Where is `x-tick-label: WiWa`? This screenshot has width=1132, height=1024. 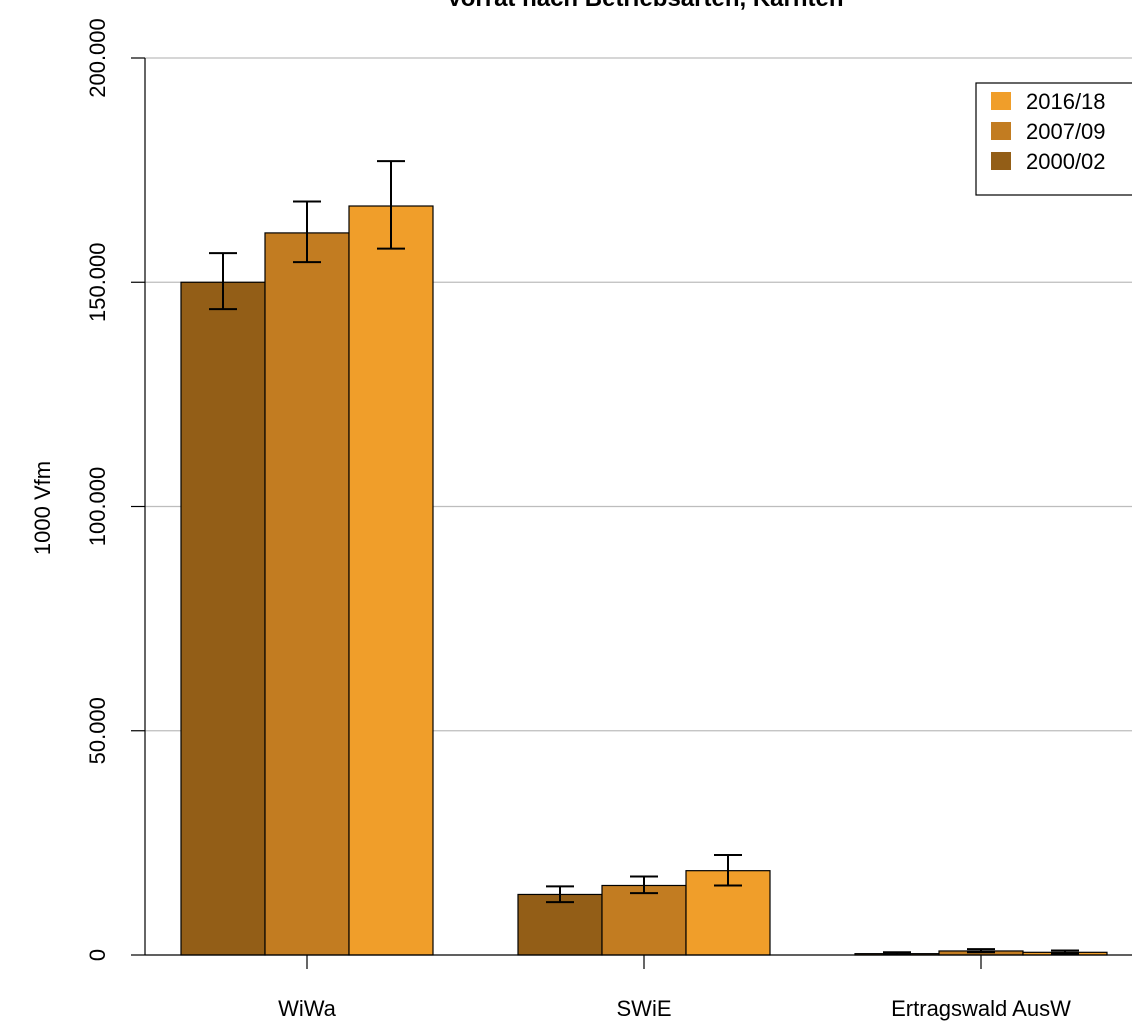 x-tick-label: WiWa is located at coordinates (307, 1008).